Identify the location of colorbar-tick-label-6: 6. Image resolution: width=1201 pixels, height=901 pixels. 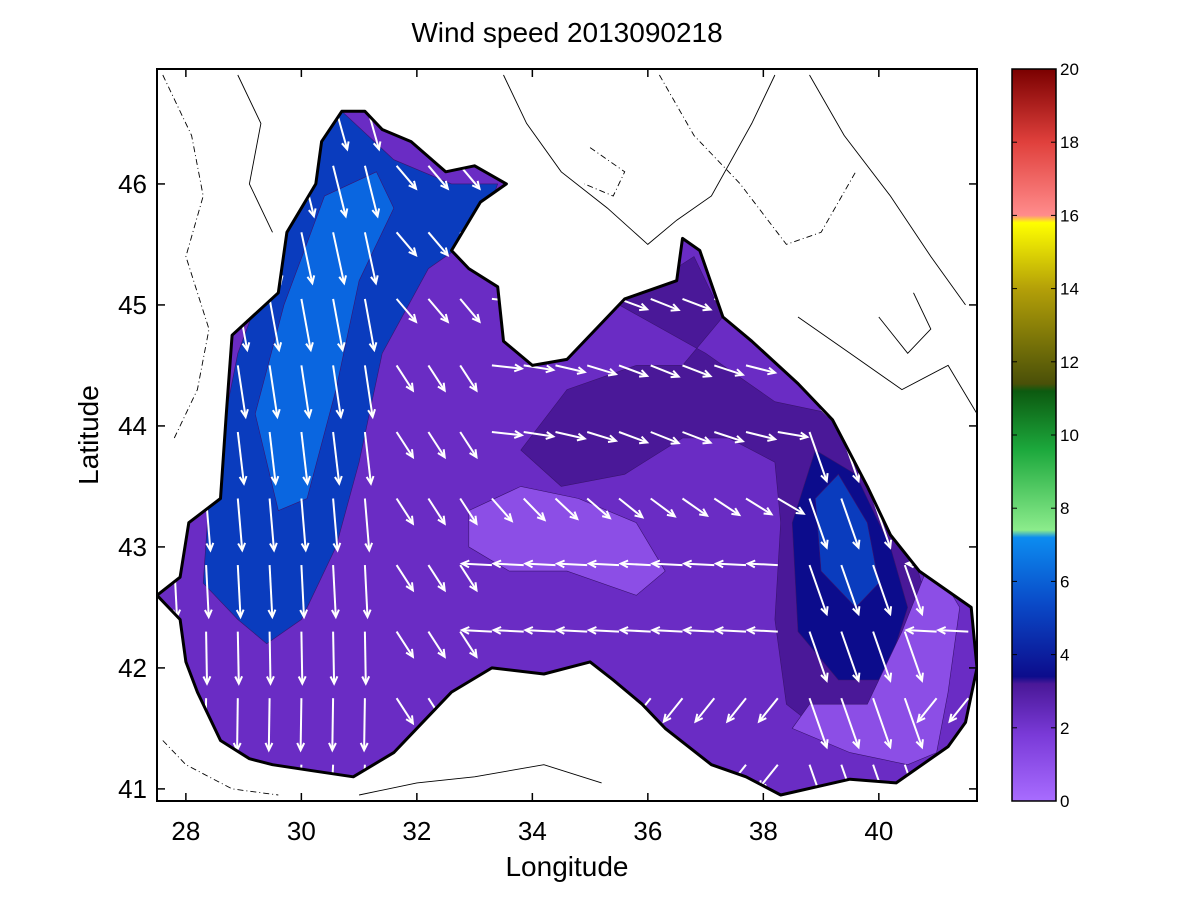
(1064, 581).